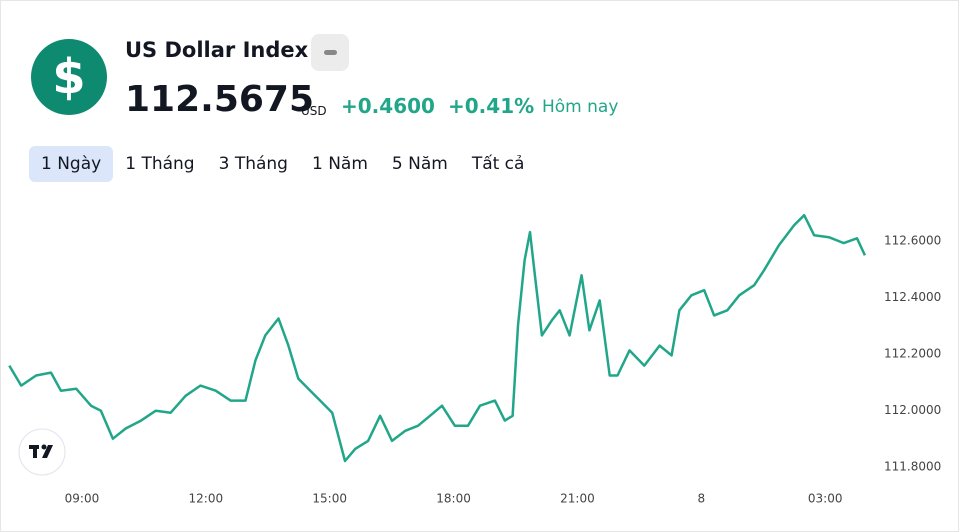 The height and width of the screenshot is (532, 959). Describe the element at coordinates (702, 499) in the screenshot. I see `x-tick-label: 8` at that location.